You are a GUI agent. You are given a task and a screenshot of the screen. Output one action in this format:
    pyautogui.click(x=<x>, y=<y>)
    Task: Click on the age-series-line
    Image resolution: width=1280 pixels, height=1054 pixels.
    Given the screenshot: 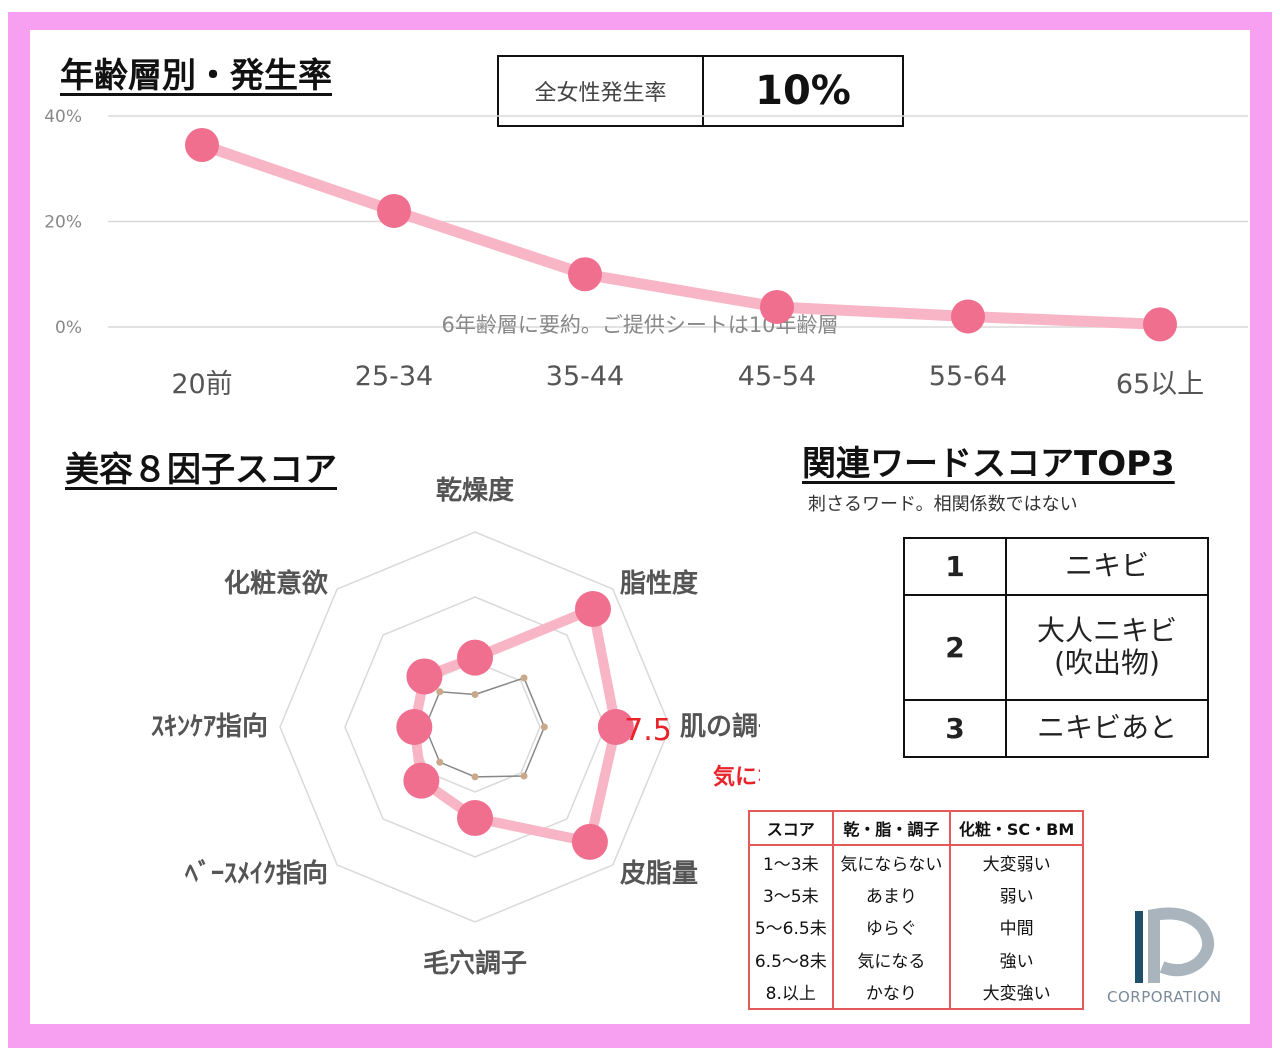 What is the action you would take?
    pyautogui.click(x=681, y=234)
    